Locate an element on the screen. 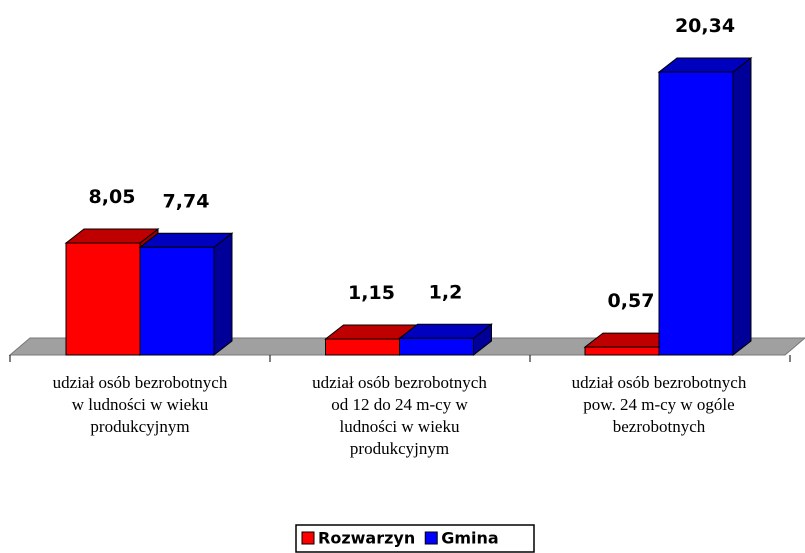 The height and width of the screenshot is (553, 805). value-label: 8,05 is located at coordinates (112, 197).